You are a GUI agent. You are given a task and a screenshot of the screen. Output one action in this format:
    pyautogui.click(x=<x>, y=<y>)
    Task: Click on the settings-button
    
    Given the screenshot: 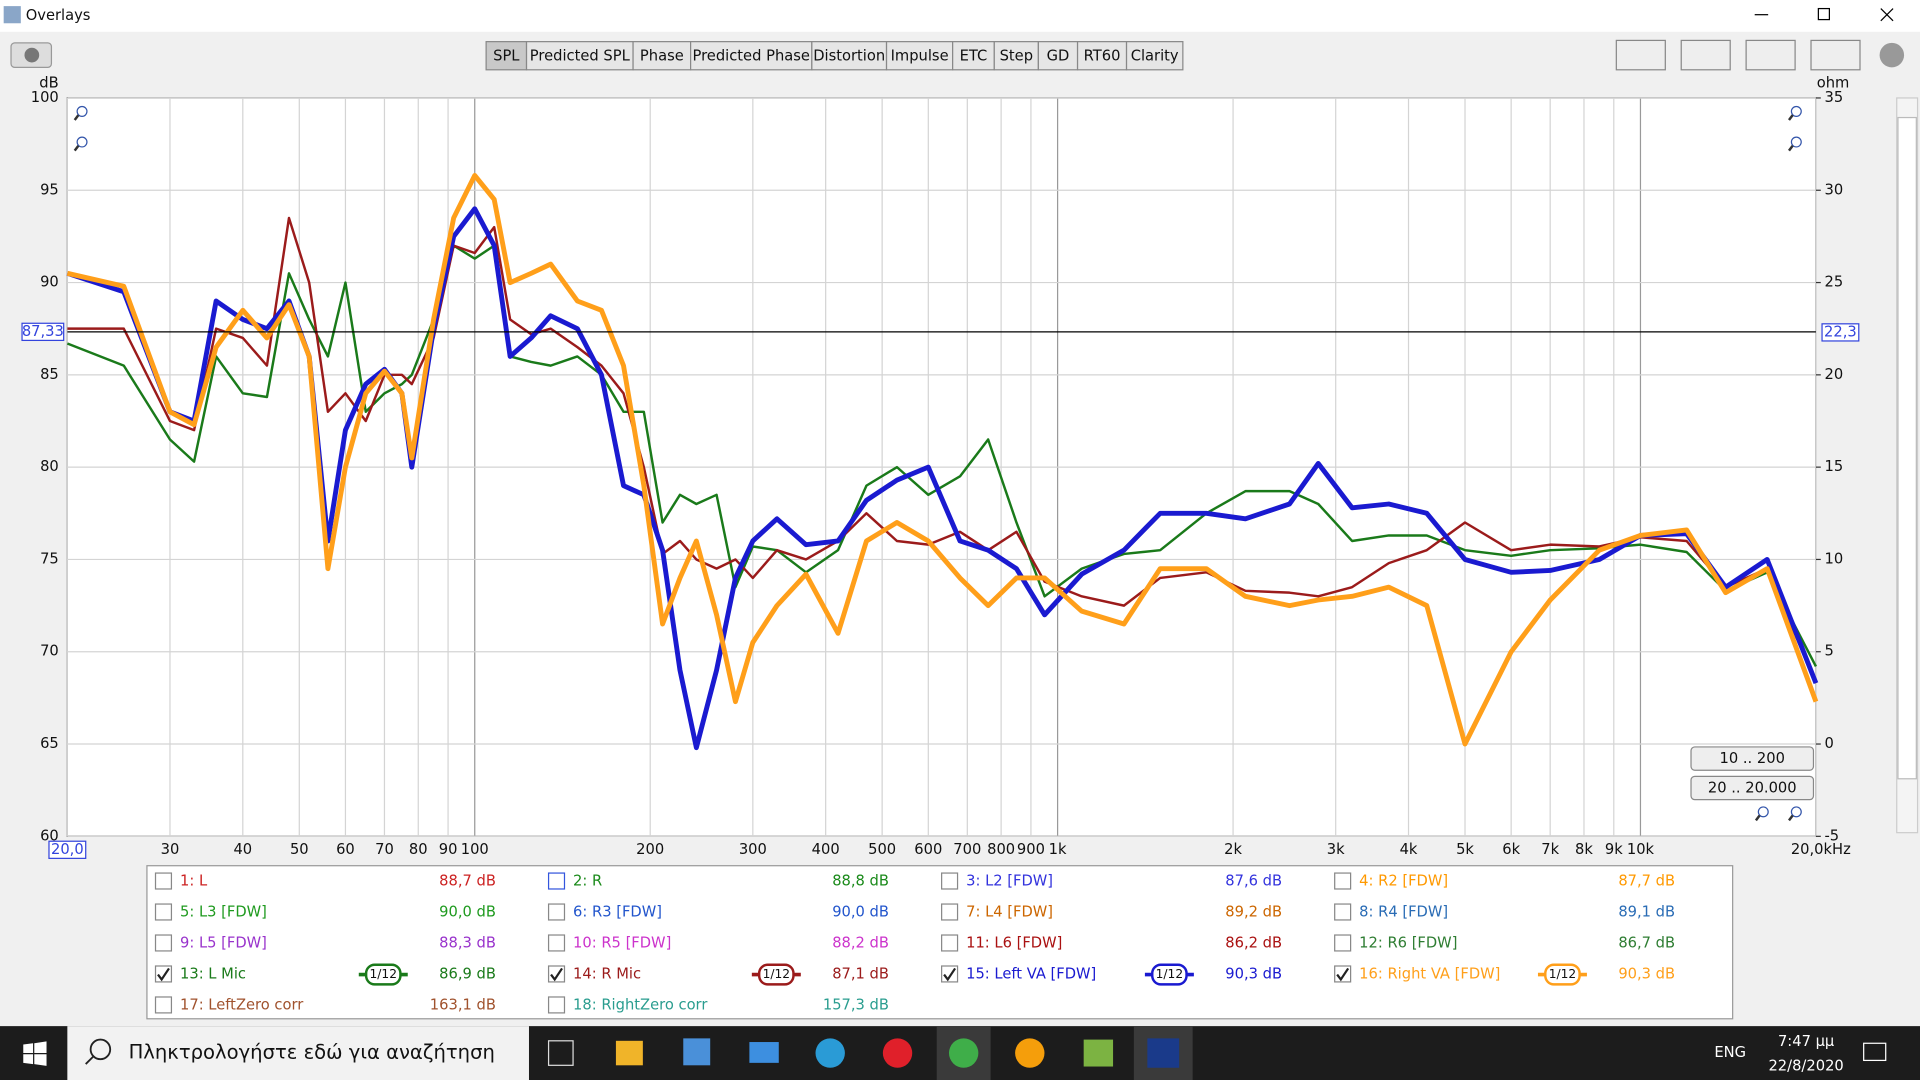 What is the action you would take?
    pyautogui.click(x=1892, y=55)
    